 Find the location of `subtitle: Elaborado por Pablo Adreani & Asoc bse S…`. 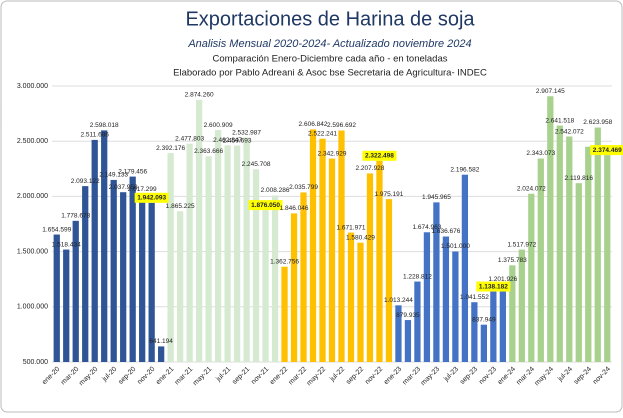

subtitle: Elaborado por Pablo Adreani & Asoc bse S… is located at coordinates (330, 73).